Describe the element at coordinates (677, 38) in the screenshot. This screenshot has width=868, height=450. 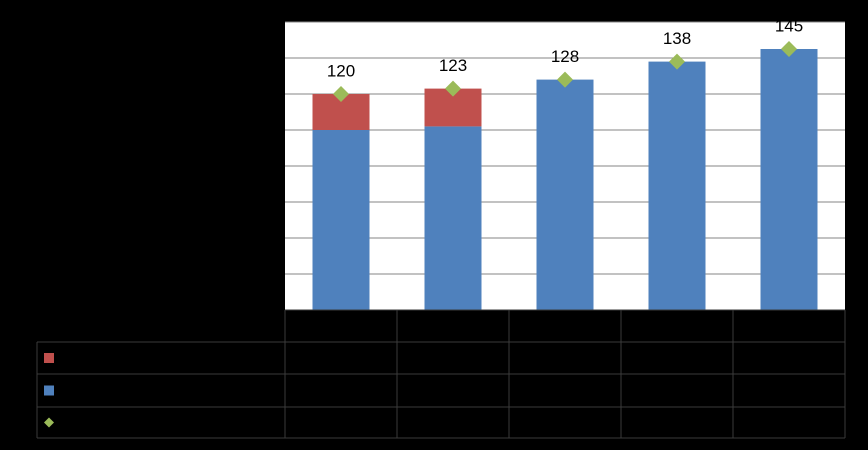
I see `data-label: 138` at that location.